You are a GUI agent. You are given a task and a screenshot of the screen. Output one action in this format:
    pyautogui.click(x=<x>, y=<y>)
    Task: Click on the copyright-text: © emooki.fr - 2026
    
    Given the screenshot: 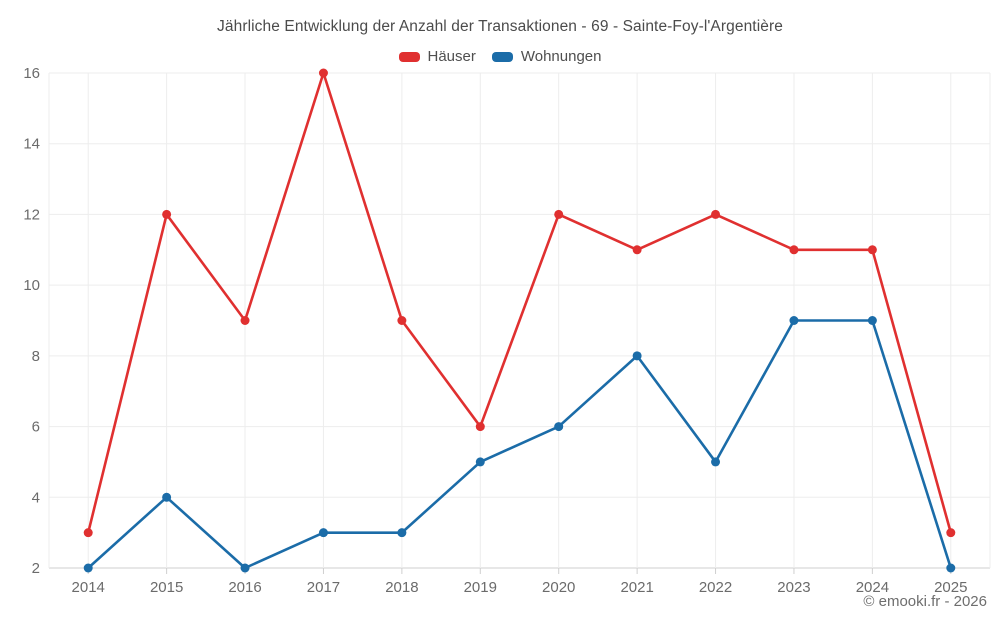 What is the action you would take?
    pyautogui.click(x=925, y=601)
    